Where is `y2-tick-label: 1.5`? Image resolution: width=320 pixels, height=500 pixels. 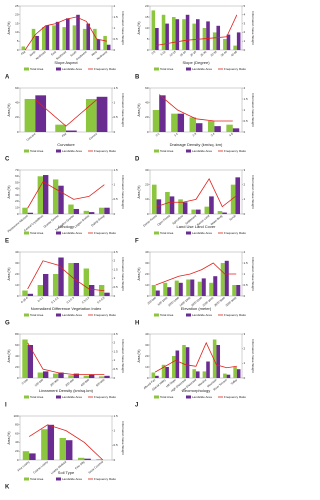 y2-tick-label: 1.5 is located at coordinates (116, 416).